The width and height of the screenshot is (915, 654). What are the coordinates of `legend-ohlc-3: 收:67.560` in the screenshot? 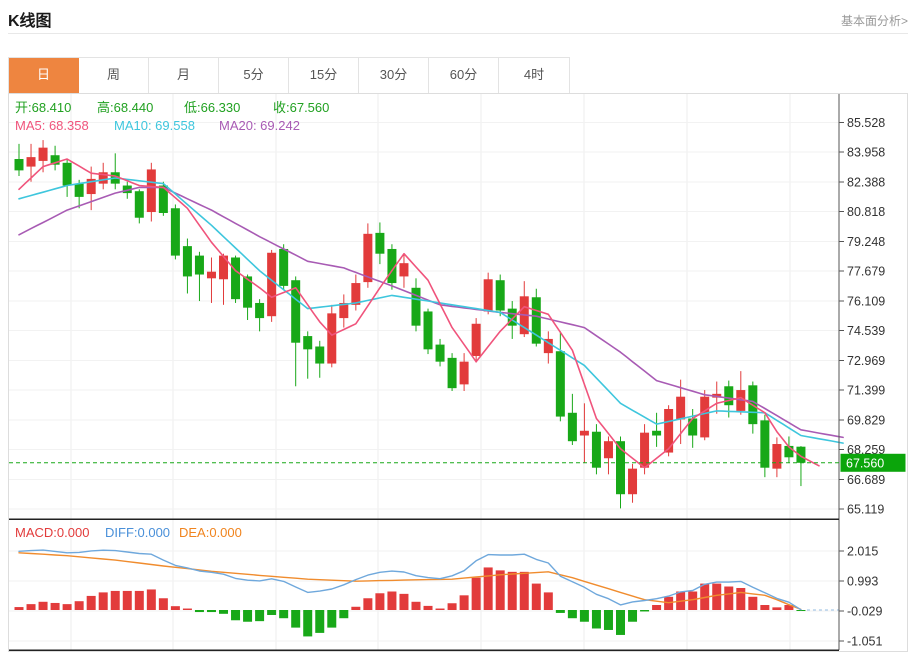 It's located at (301, 107).